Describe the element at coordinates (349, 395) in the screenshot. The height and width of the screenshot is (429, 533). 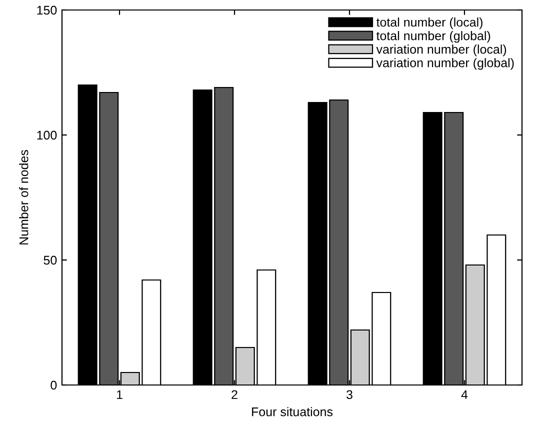
I see `x-tick-label: 3` at that location.